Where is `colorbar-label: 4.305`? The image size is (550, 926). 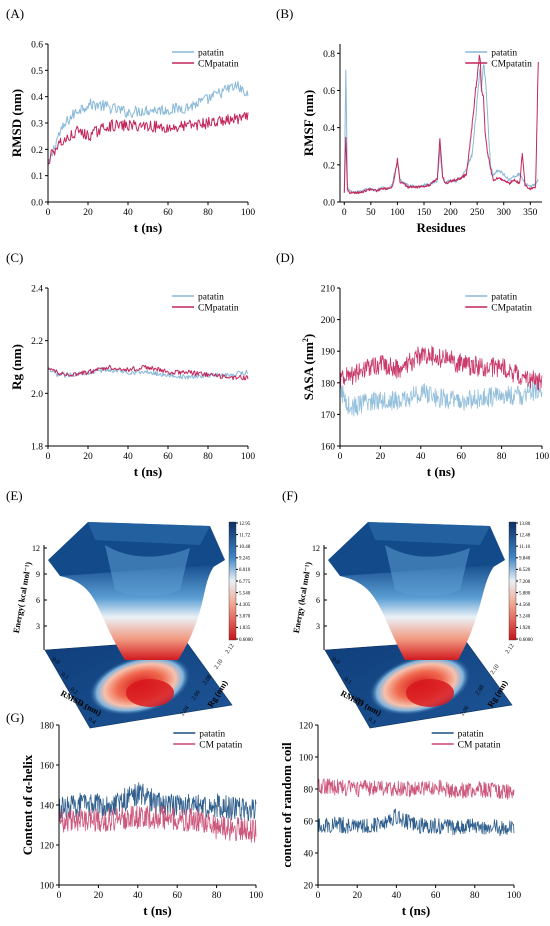 colorbar-label: 4.305 is located at coordinates (245, 605).